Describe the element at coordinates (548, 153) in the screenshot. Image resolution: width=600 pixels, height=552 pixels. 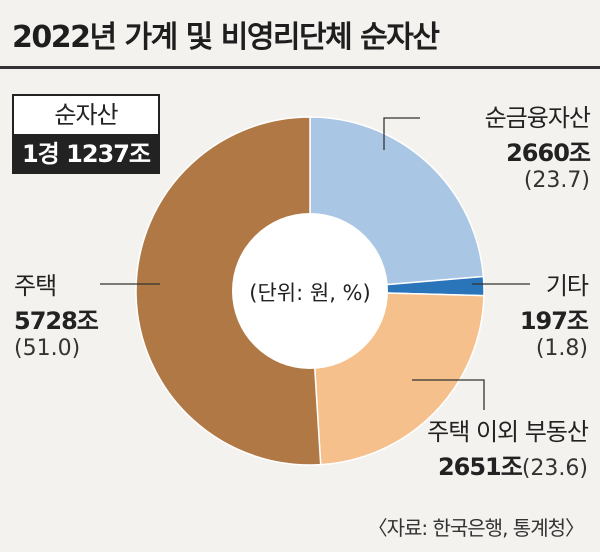
I see `label-financial-value: 2660조` at that location.